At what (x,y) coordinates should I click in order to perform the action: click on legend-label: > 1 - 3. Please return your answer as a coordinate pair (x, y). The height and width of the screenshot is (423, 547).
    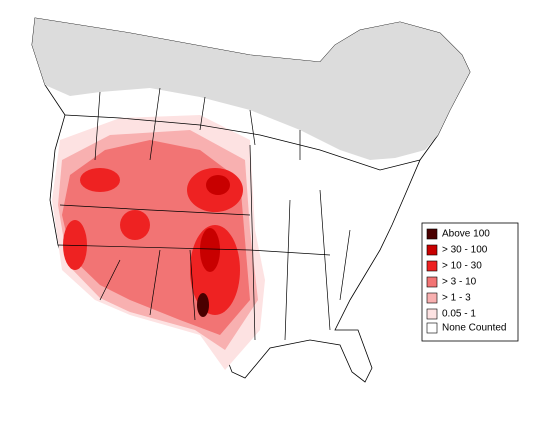
    Looking at the image, I should click on (456, 298).